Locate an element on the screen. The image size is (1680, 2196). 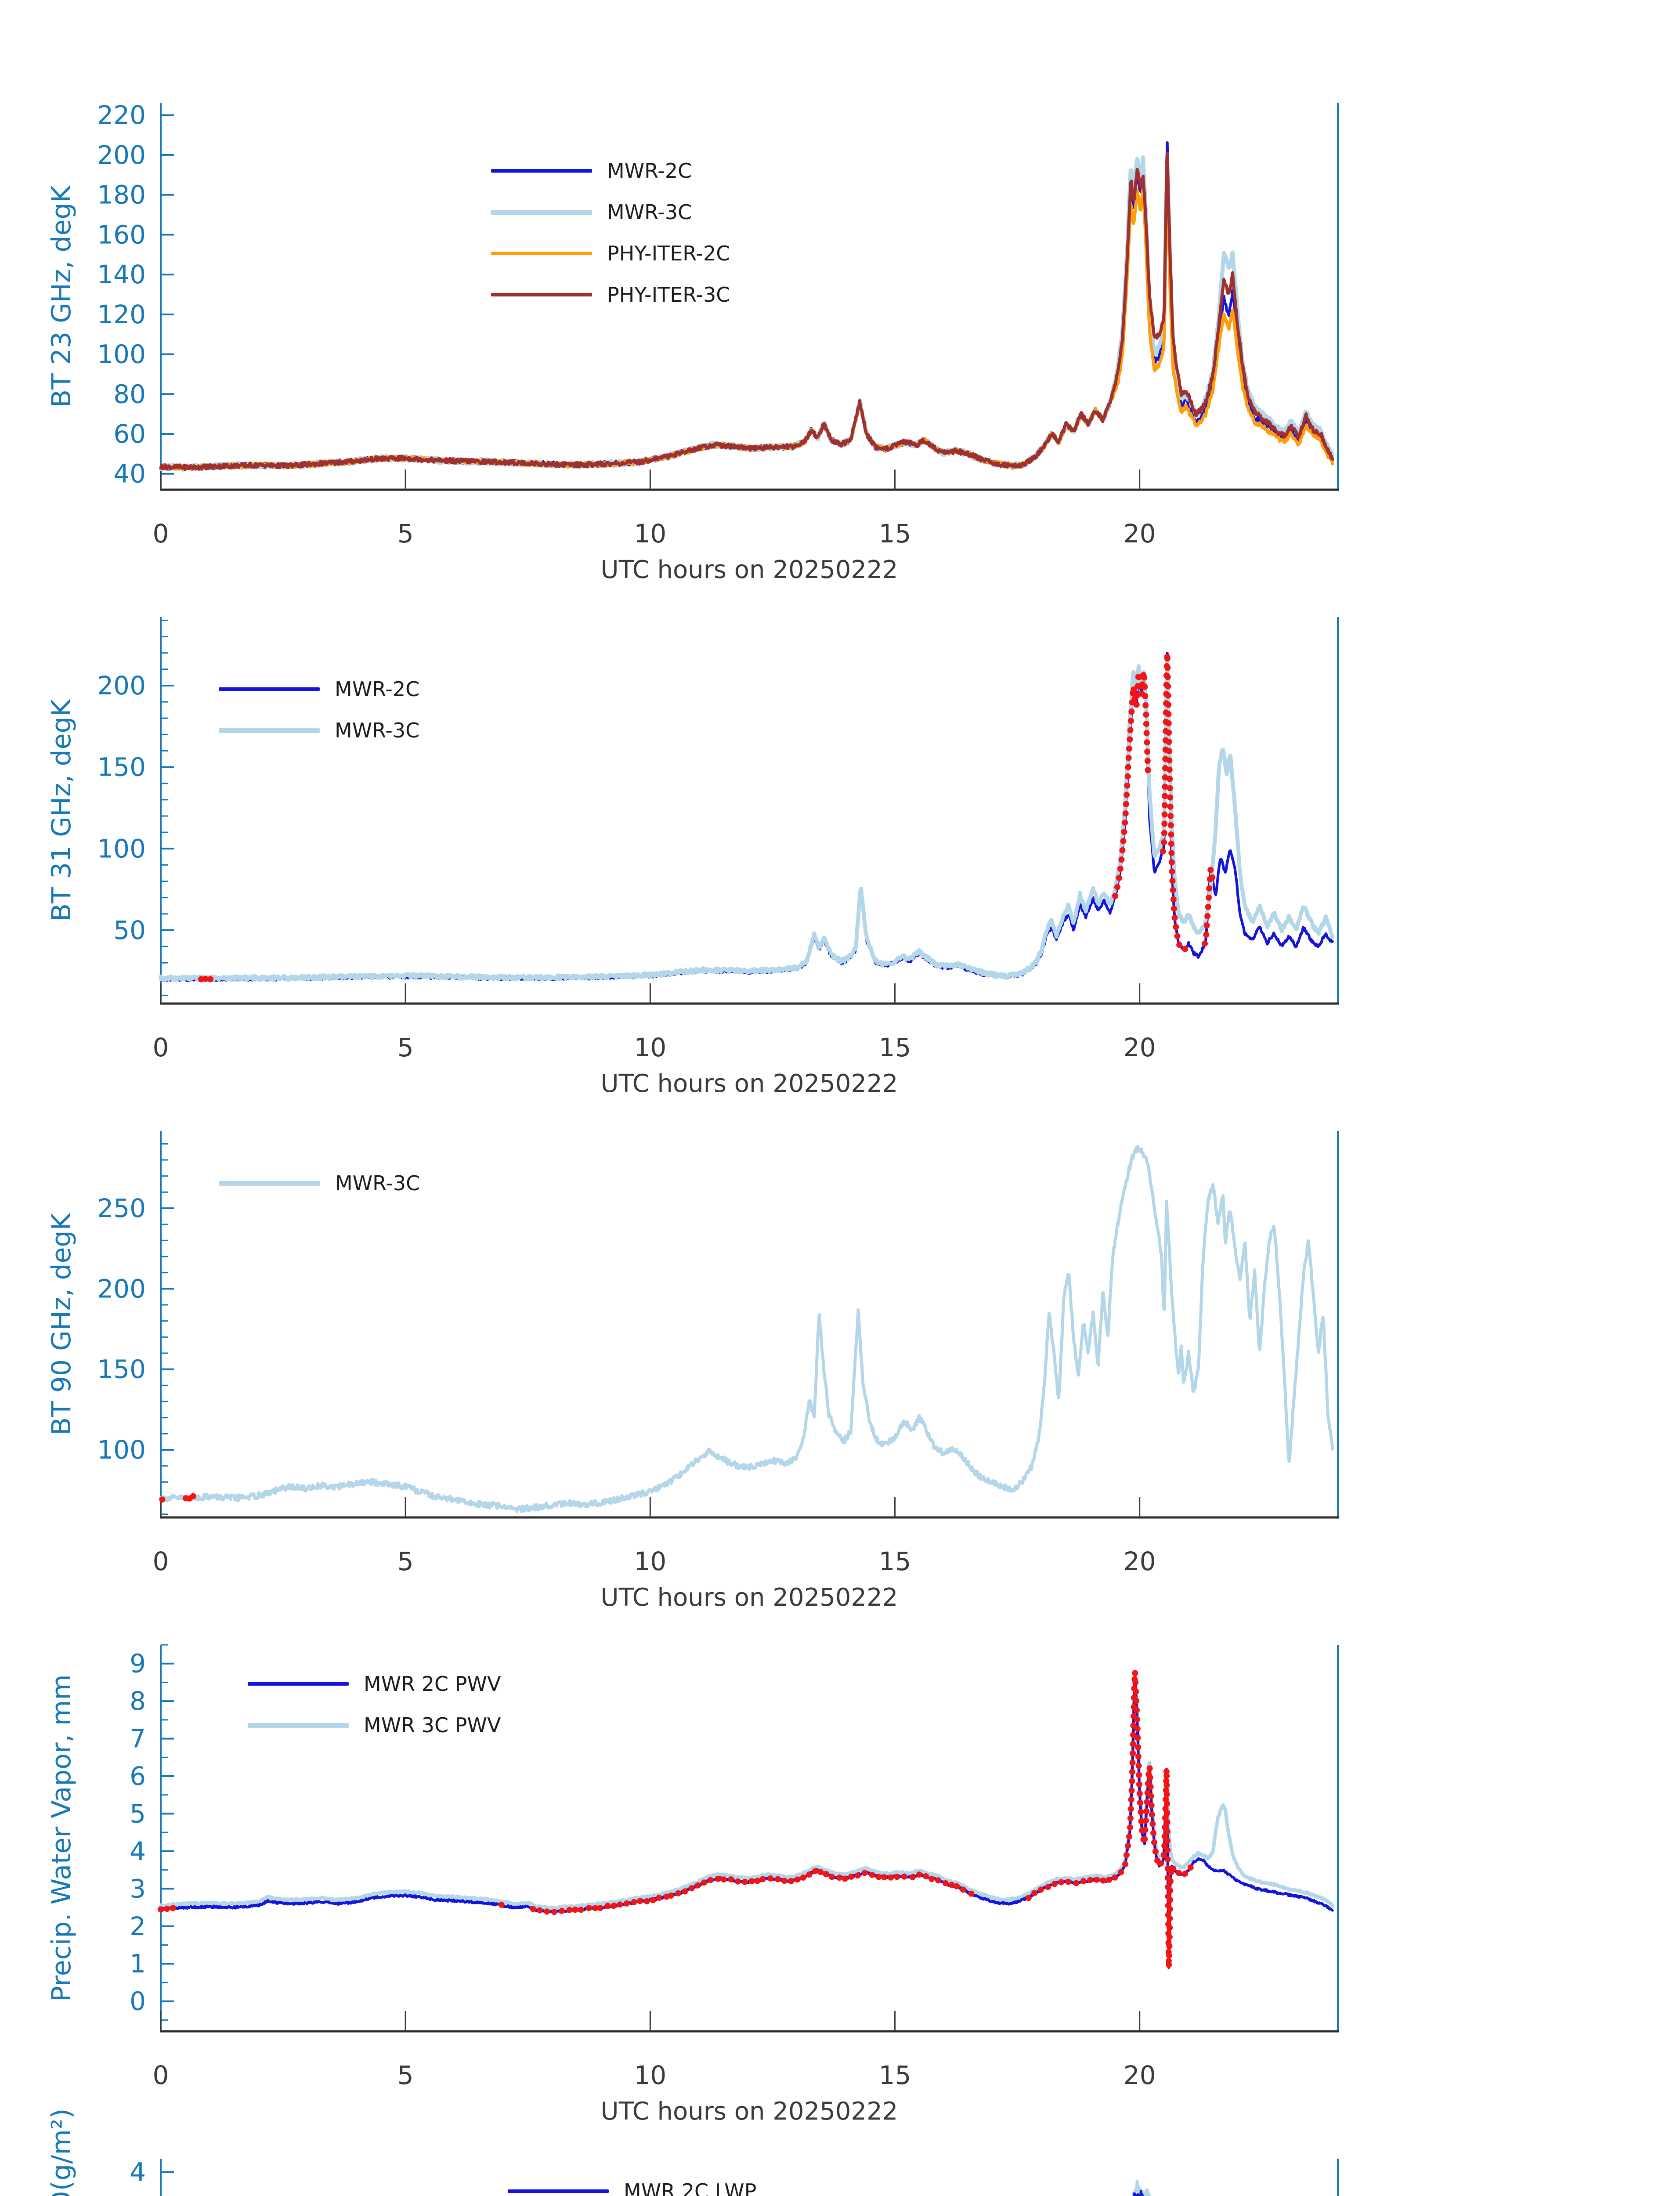
legend-entry: MWR 2C LWP is located at coordinates (632, 2187).